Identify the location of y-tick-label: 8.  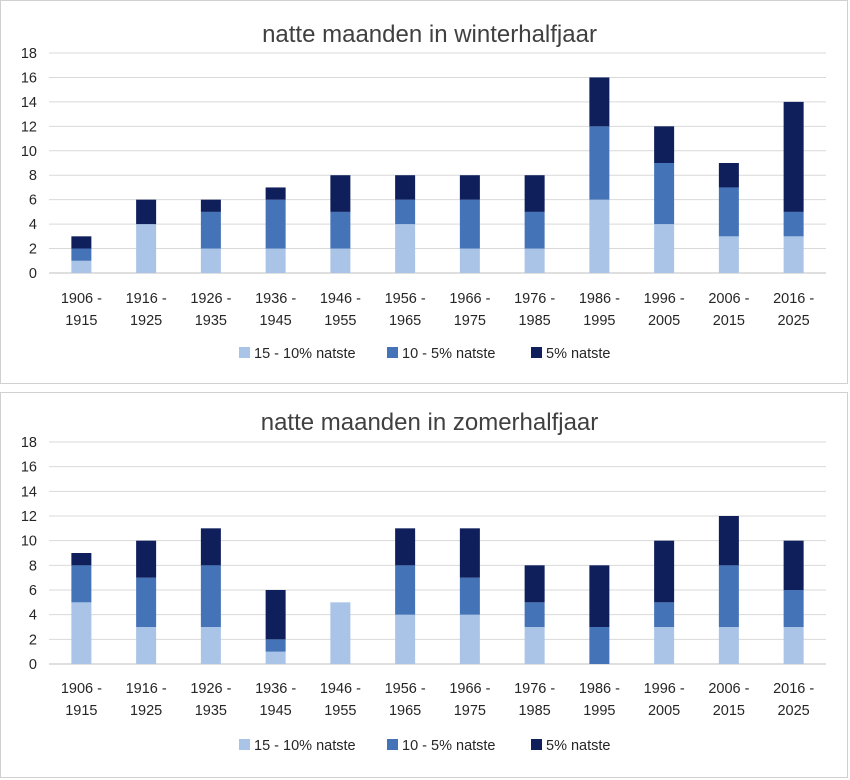
(33, 566).